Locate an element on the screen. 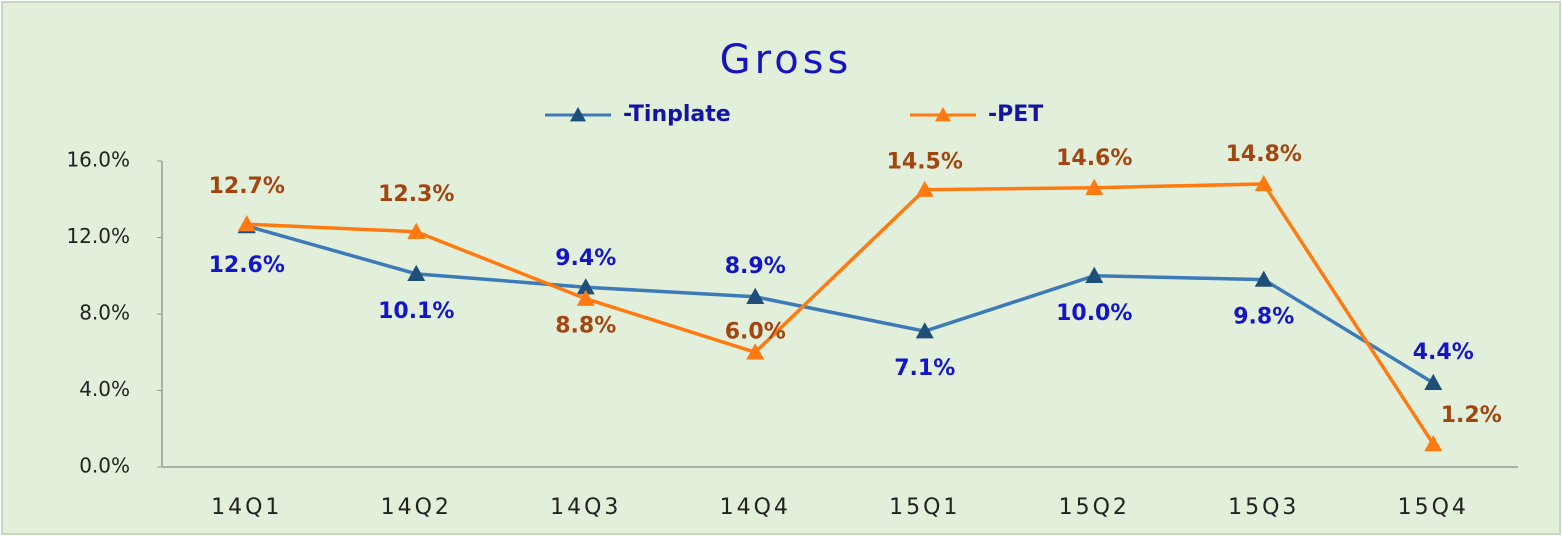 The image size is (1562, 536). value-label: 10.1% is located at coordinates (416, 311).